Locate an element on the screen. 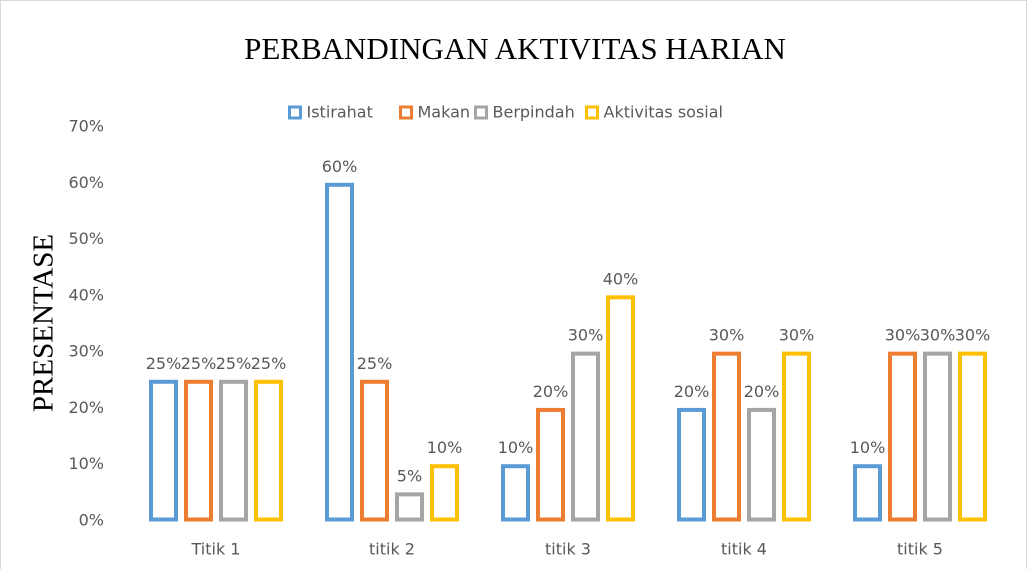 The width and height of the screenshot is (1028, 569). x-tick-label: titik 5 is located at coordinates (920, 549).